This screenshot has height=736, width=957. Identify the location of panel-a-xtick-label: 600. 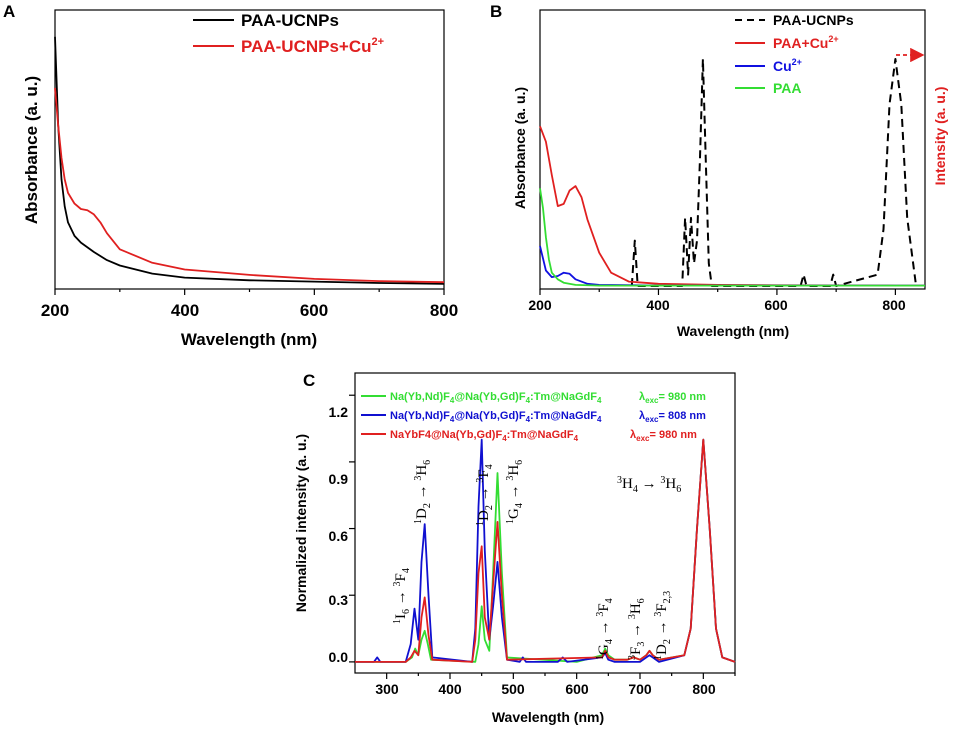
(314, 310).